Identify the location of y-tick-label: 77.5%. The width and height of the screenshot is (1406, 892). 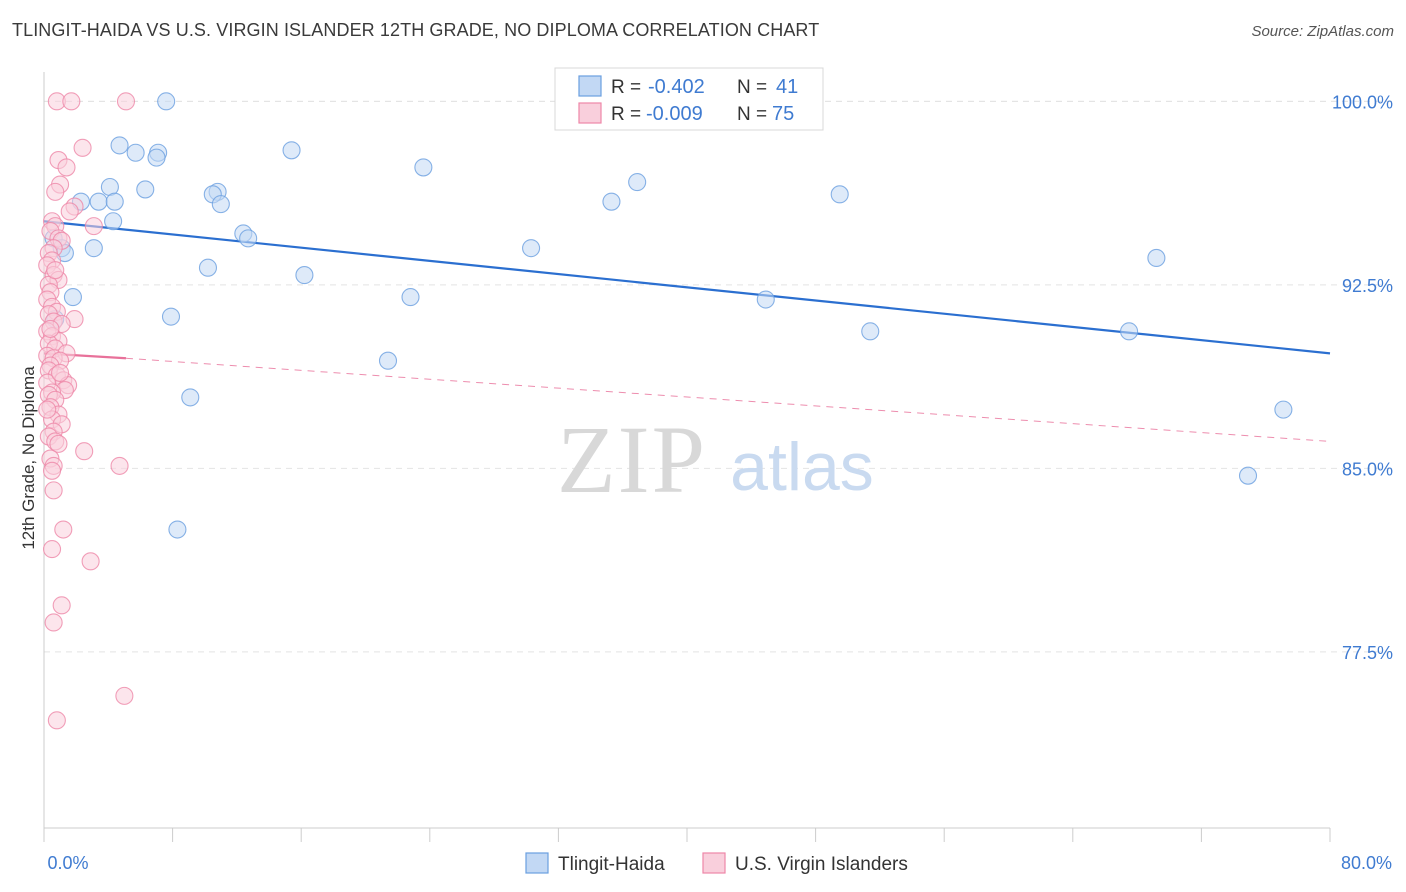
(1367, 653).